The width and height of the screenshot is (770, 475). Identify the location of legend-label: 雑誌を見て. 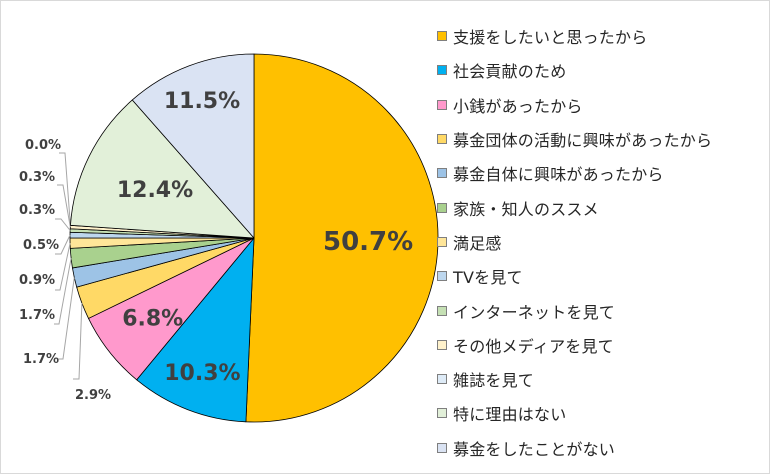
(494, 381).